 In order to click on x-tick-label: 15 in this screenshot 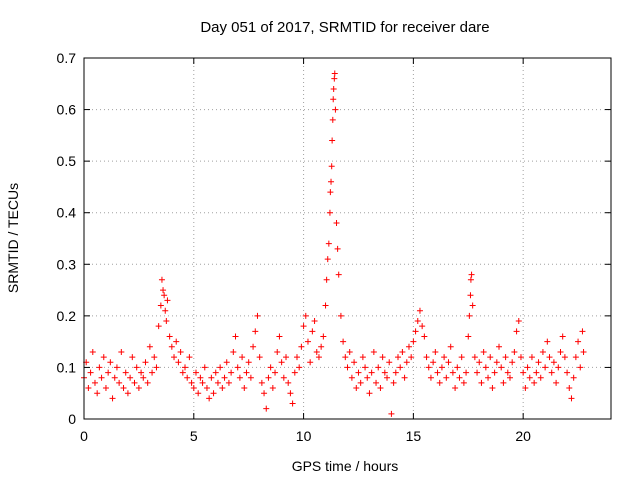, I will do `click(414, 436)`.